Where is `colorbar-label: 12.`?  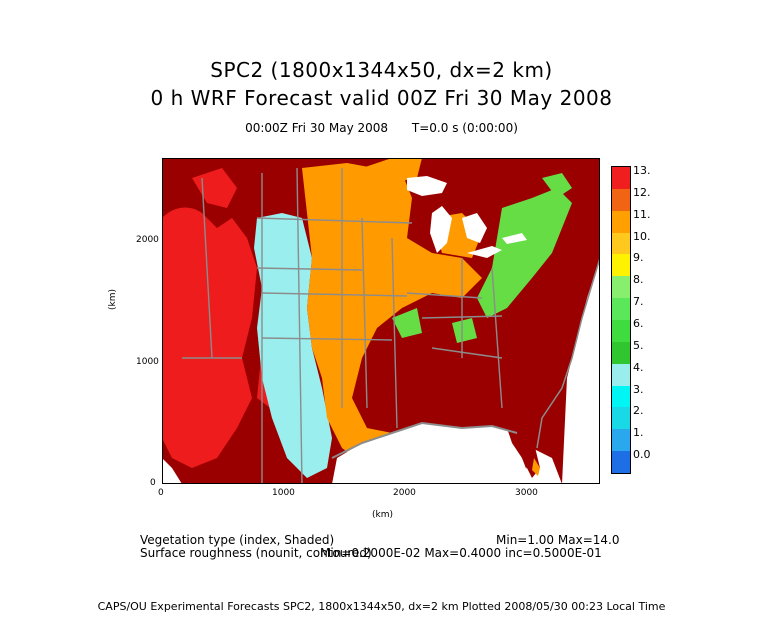
colorbar-label: 12. is located at coordinates (642, 192).